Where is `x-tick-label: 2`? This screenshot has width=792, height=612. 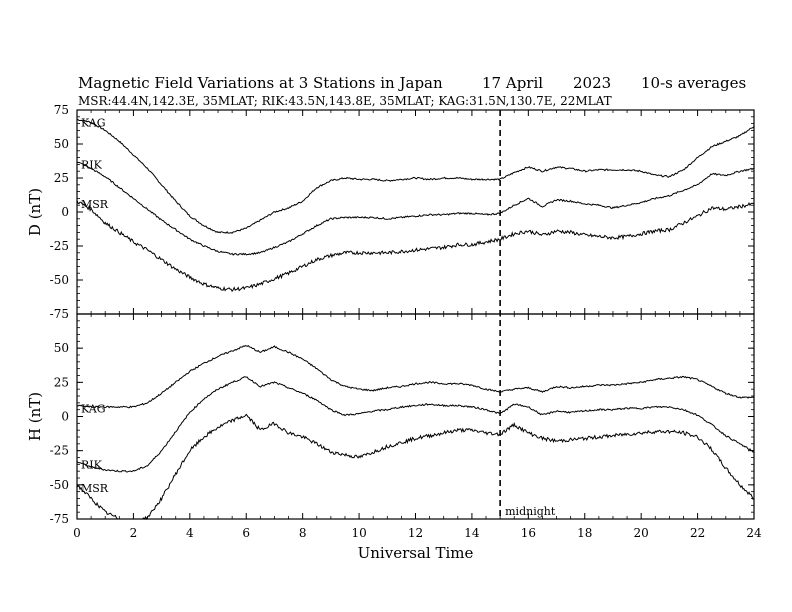
x-tick-label: 2 is located at coordinates (134, 533).